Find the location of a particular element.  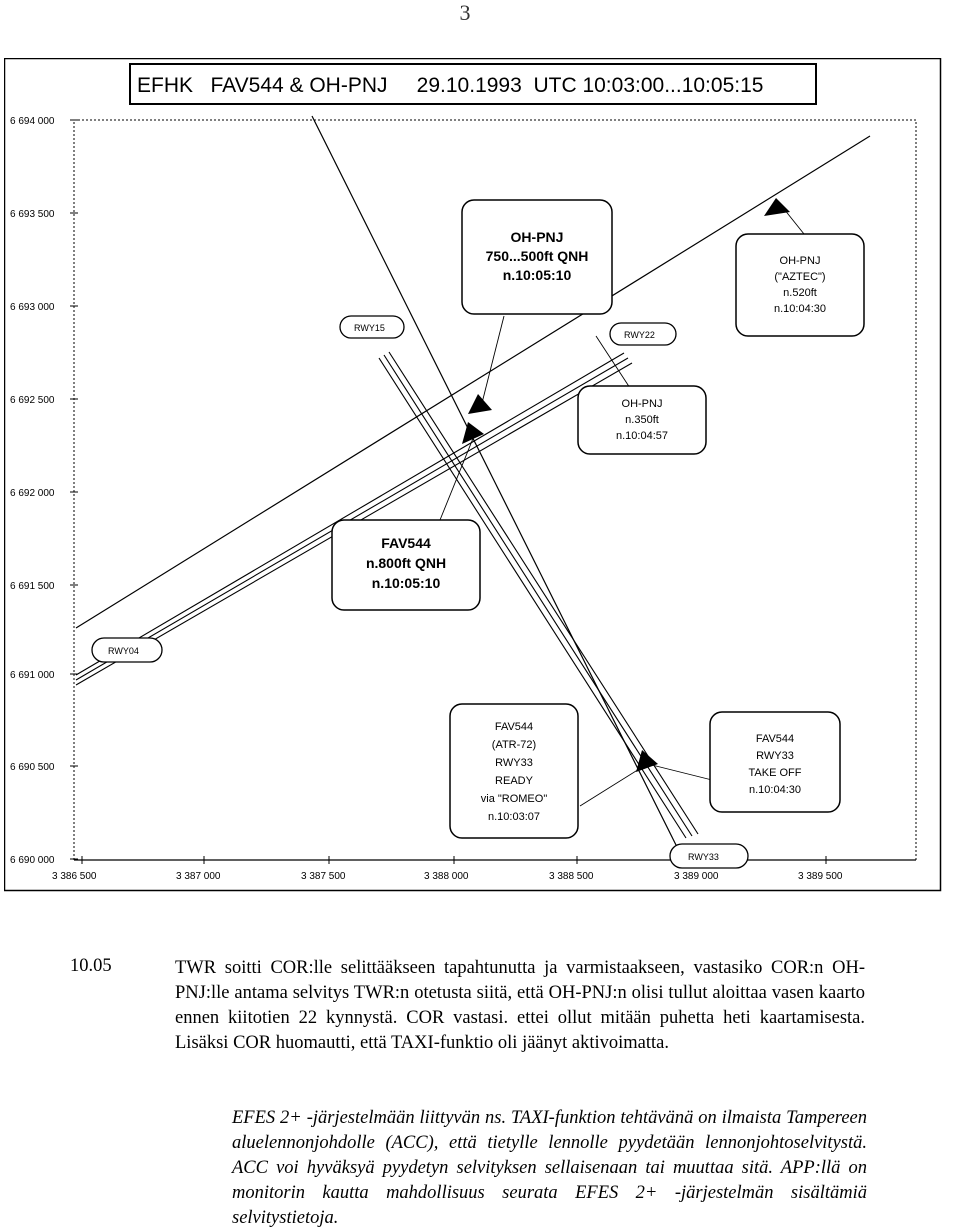

y-tick-label: 6 693 500 is located at coordinates (32, 214).